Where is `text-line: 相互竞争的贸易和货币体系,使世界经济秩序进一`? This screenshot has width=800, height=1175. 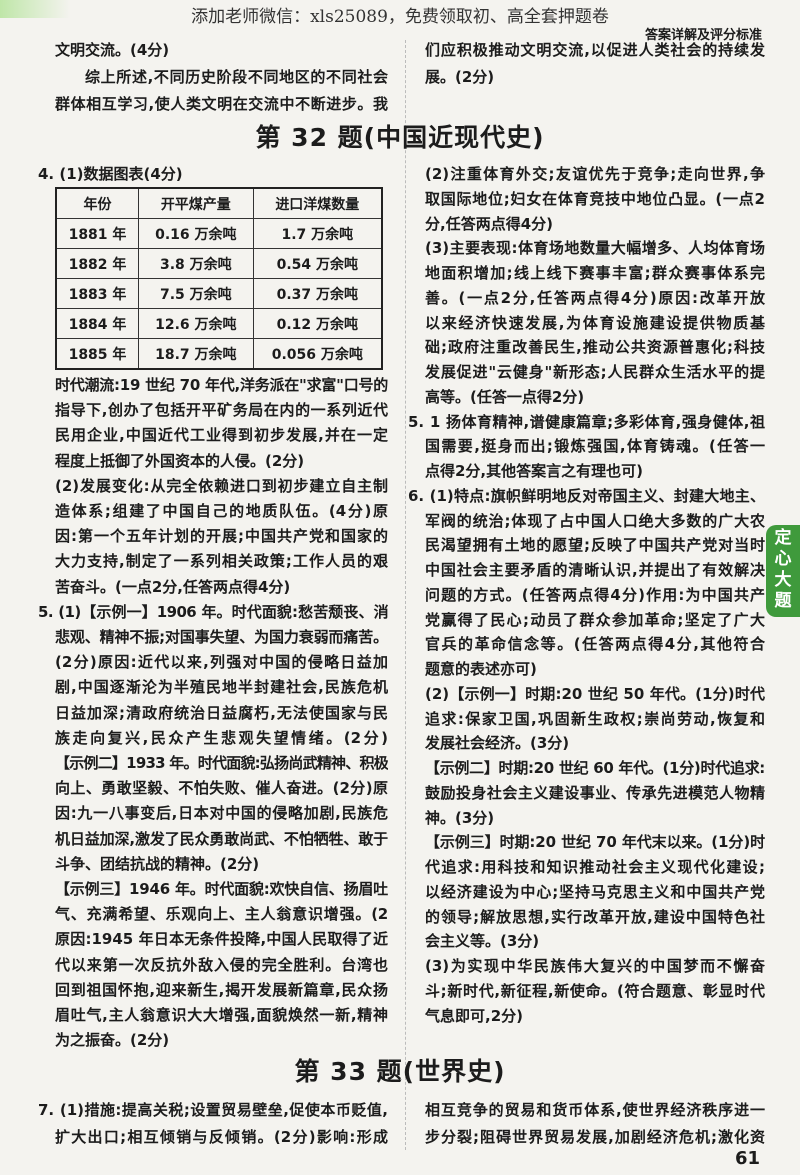 text-line: 相互竞争的贸易和货币体系,使世界经济秩序进一 is located at coordinates (595, 1110).